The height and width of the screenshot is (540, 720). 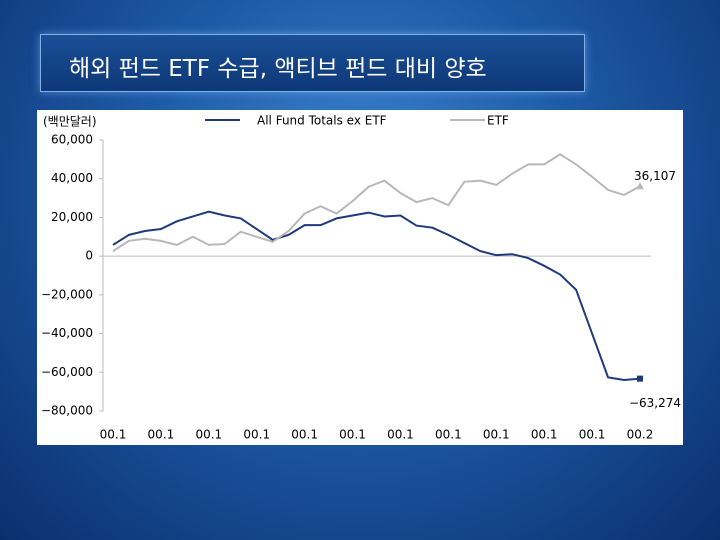 What do you see at coordinates (640, 435) in the screenshot?
I see `x-tick-label: 00.2` at bounding box center [640, 435].